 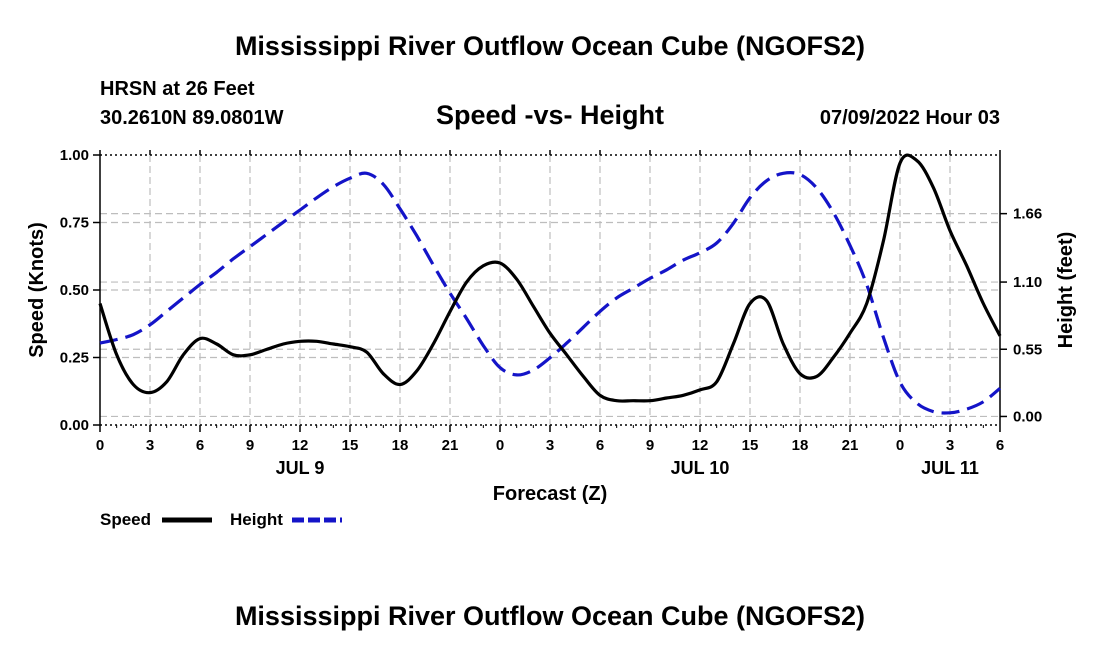 What do you see at coordinates (37, 290) in the screenshot?
I see `y-axis-left-label: Speed (Knots)` at bounding box center [37, 290].